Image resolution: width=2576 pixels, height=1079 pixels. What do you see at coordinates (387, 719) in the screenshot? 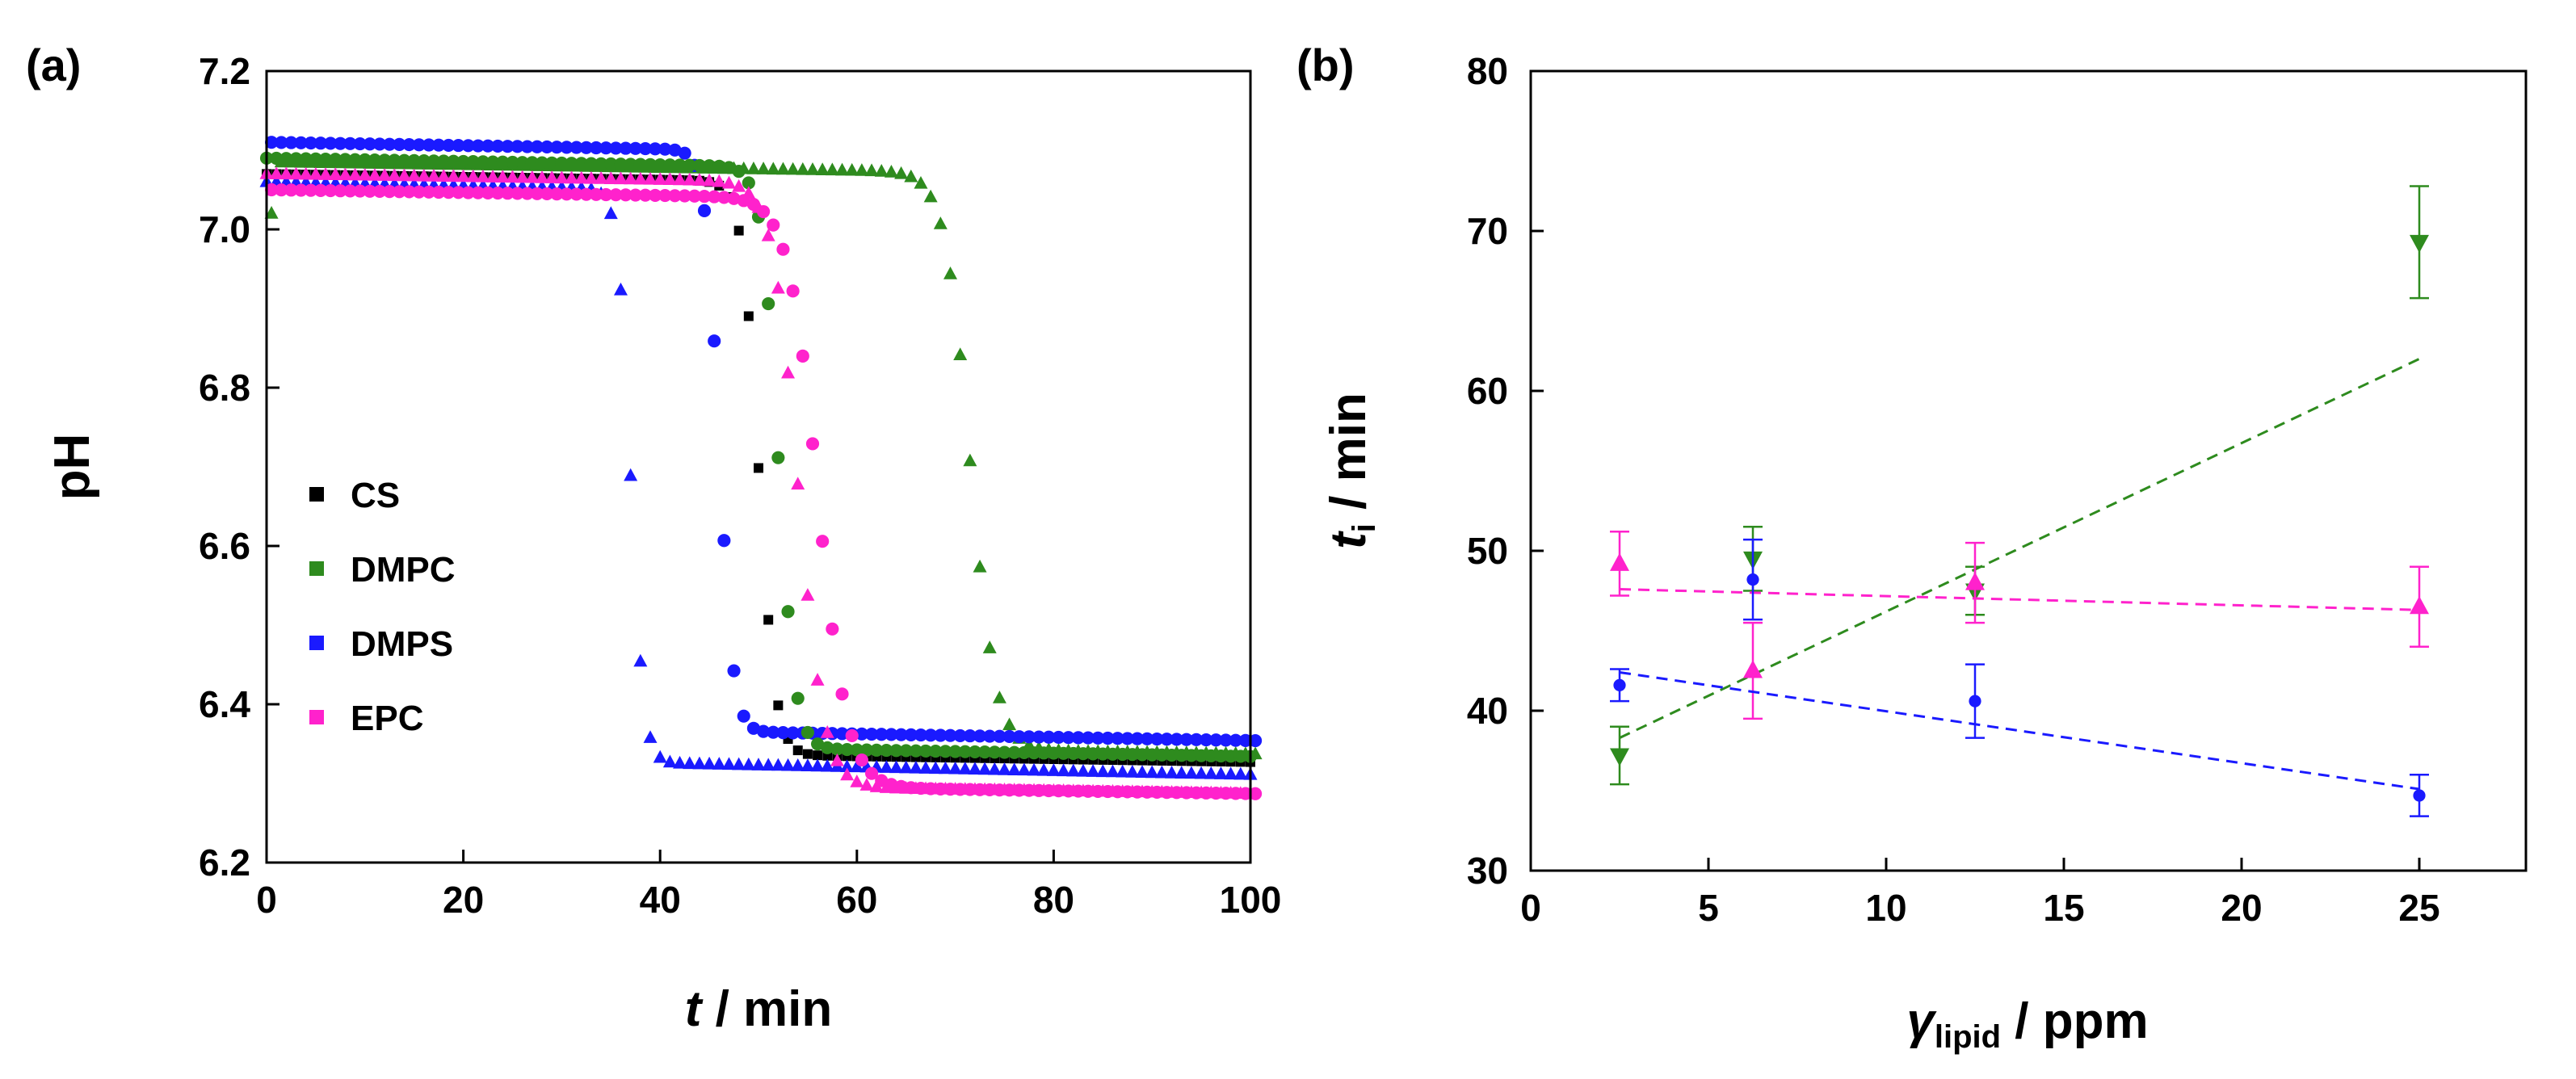
I see `panel-a-legend-label: EPC` at bounding box center [387, 719].